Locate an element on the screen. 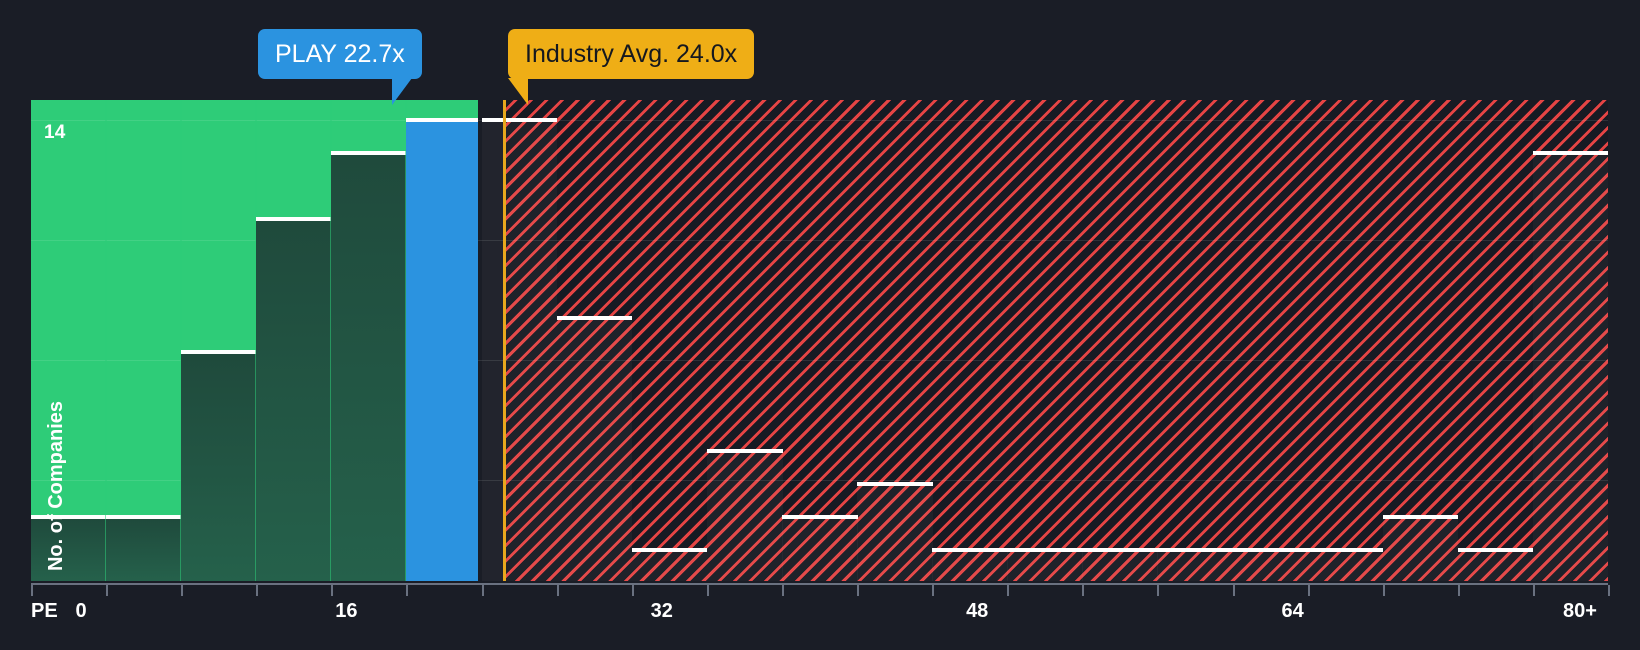 The width and height of the screenshot is (1640, 650). x-tick-label-80plus: 80+ is located at coordinates (1580, 611).